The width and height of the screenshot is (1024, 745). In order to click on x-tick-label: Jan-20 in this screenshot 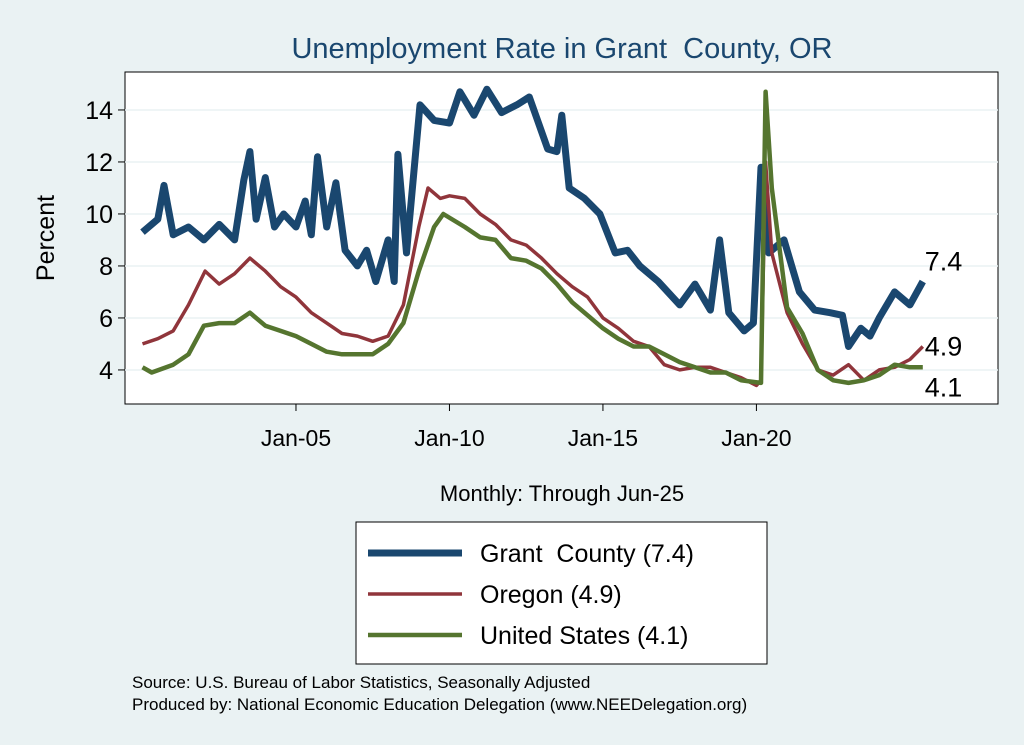, I will do `click(756, 438)`.